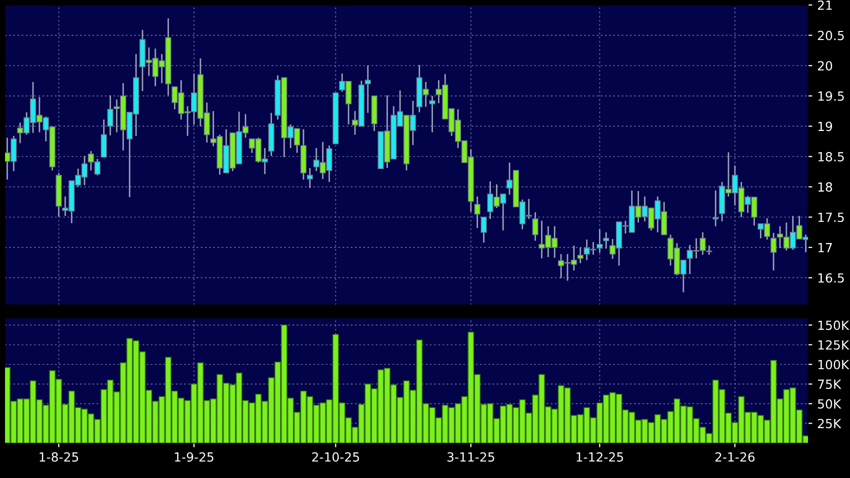 The width and height of the screenshot is (850, 478). Describe the element at coordinates (831, 217) in the screenshot. I see `y-tick-label: 17.5` at that location.